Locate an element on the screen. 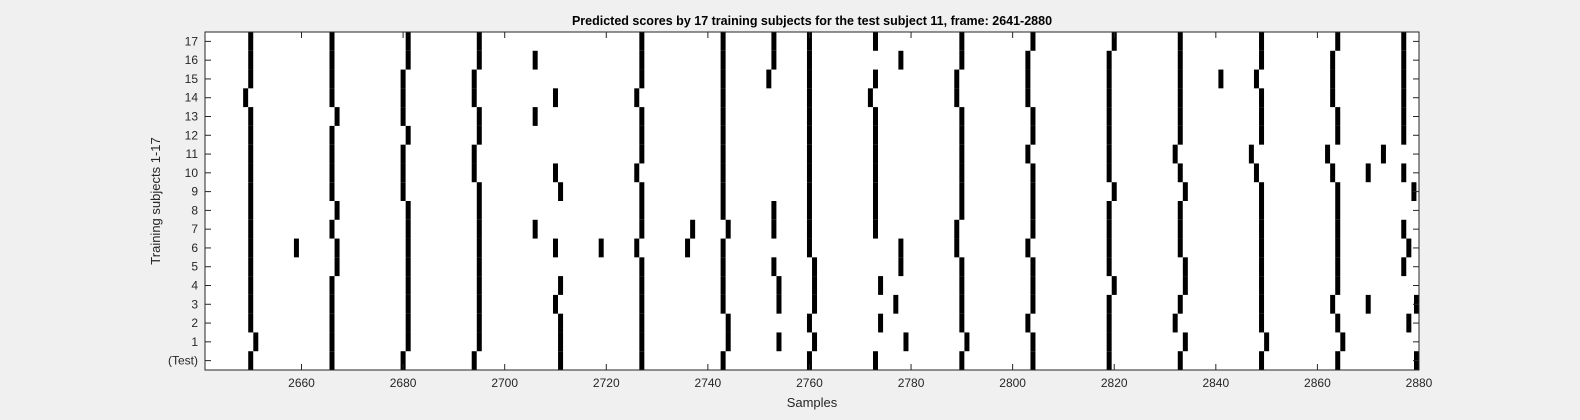 The height and width of the screenshot is (420, 1580). y-tick-label: 15 is located at coordinates (192, 79).